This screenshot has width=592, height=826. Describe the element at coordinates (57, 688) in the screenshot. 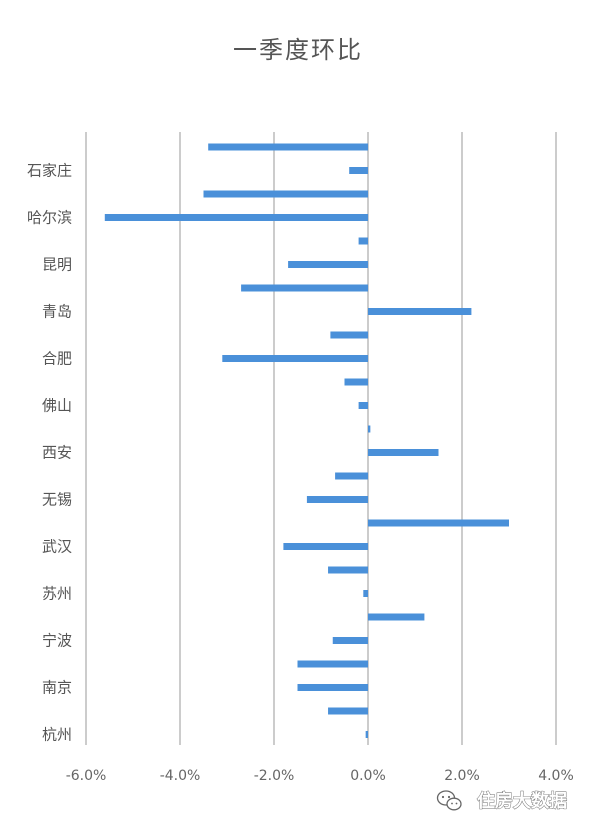

I see `category-label: 南京` at that location.